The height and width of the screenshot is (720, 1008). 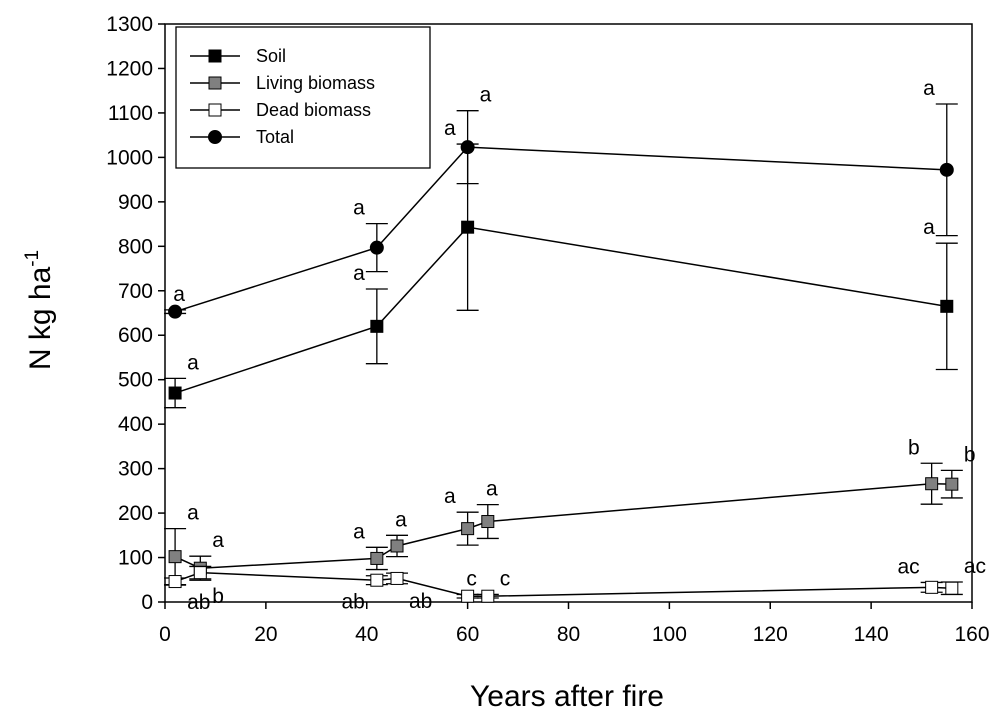 I want to click on series-living-biomass, so click(x=563, y=524).